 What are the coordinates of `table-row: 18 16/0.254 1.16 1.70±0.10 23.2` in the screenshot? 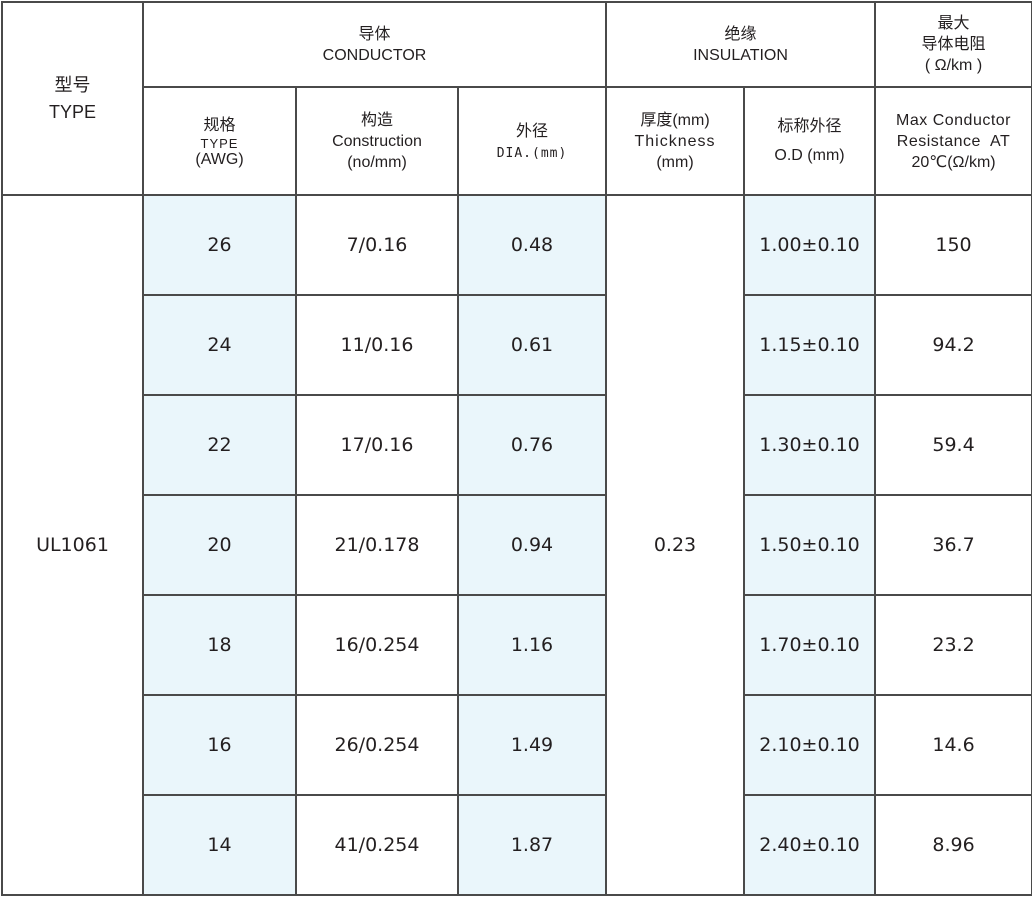 It's located at (517, 645).